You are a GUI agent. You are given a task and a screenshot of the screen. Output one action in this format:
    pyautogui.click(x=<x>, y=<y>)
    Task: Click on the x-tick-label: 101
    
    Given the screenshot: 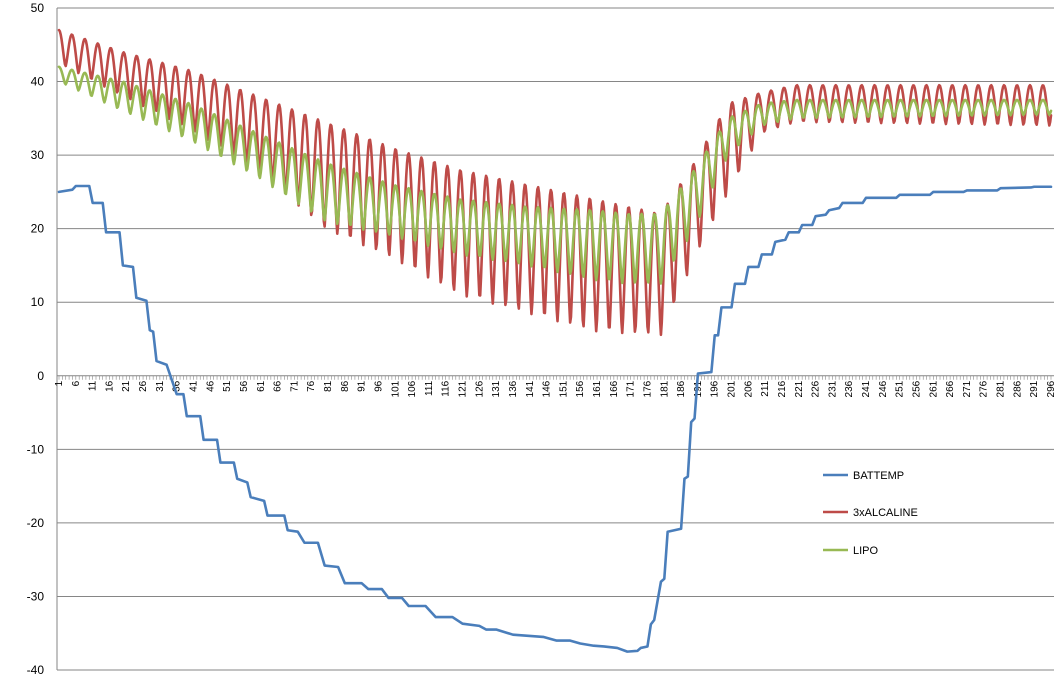 What is the action you would take?
    pyautogui.click(x=395, y=388)
    